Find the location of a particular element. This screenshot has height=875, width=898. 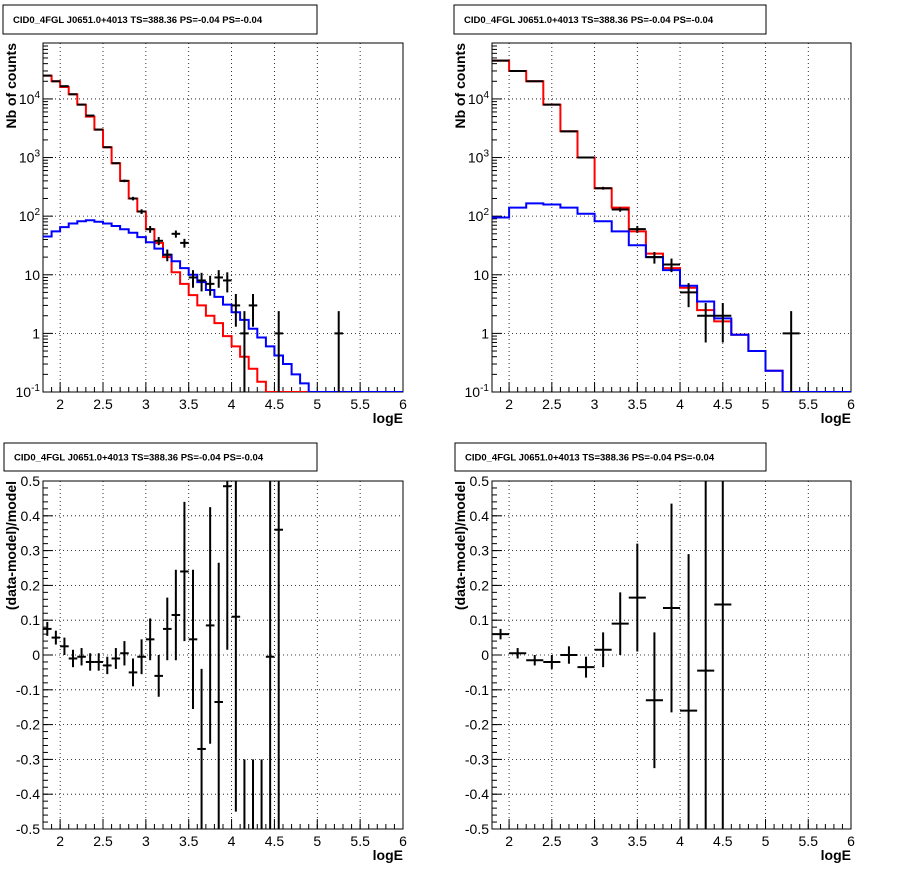

series-line-blue is located at coordinates (223, 305).